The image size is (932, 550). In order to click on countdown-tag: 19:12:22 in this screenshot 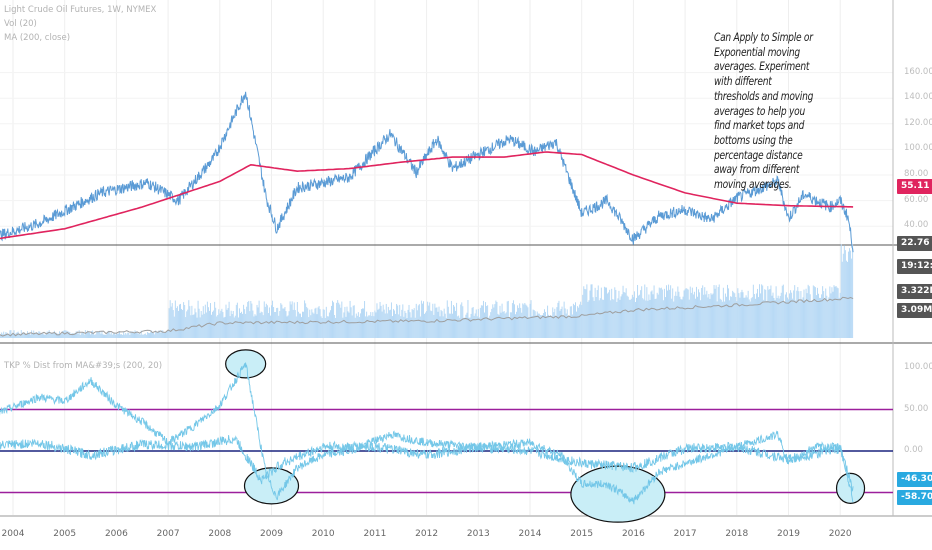, I will do `click(914, 266)`.